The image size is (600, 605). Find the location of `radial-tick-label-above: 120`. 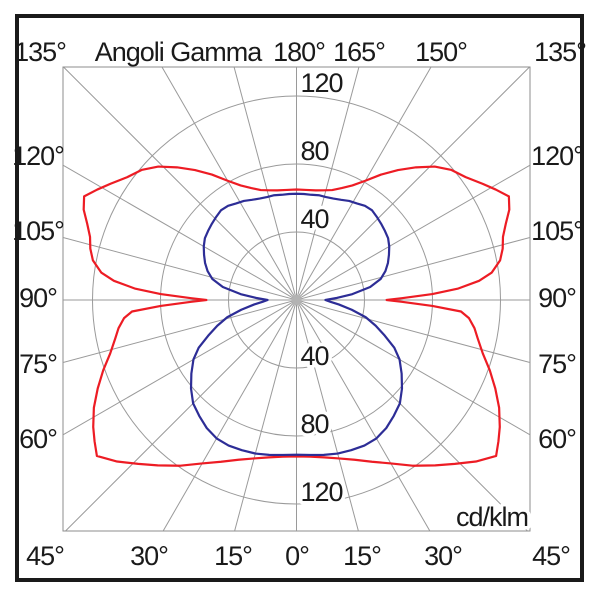

radial-tick-label-above: 120 is located at coordinates (322, 83).